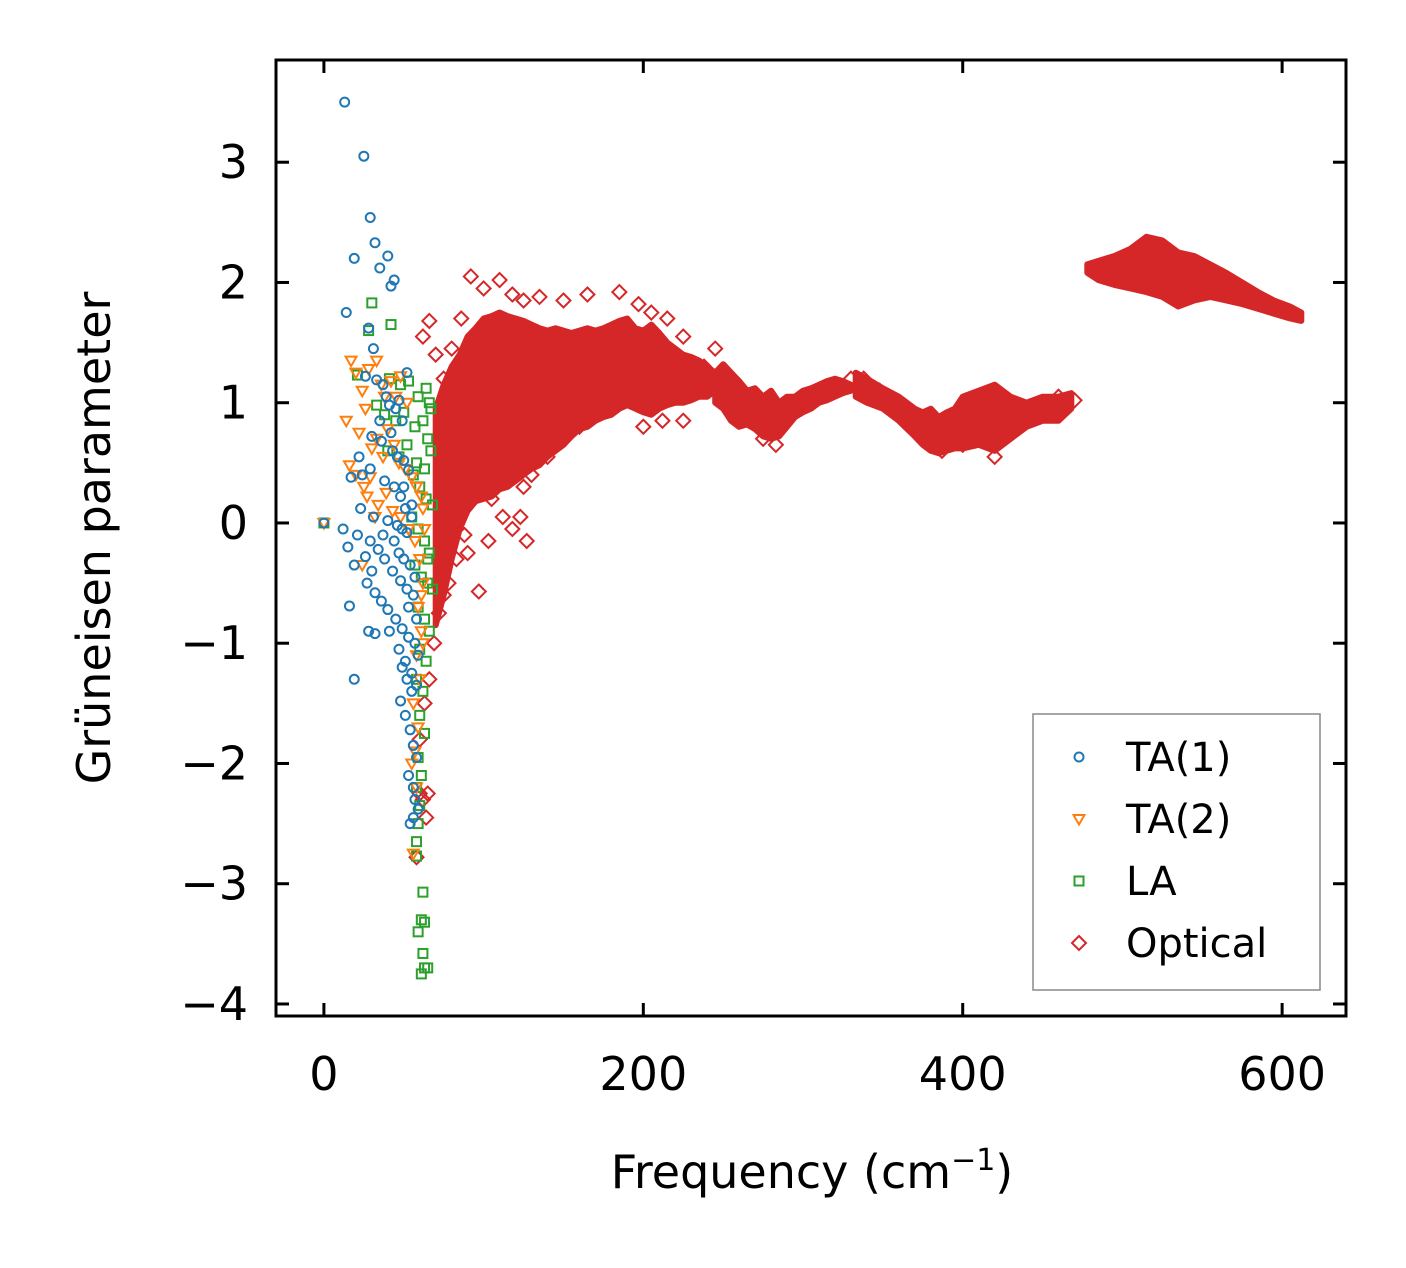  I want to click on x-tick-label: 600, so click(1282, 1074).